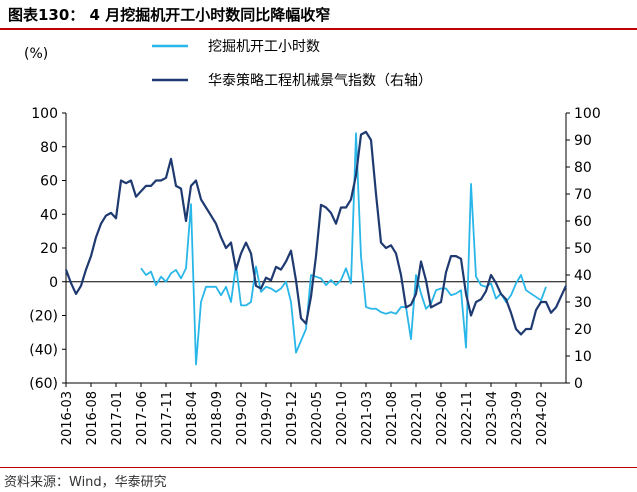  I want to click on x-tick-label: 2016-03, so click(67, 418).